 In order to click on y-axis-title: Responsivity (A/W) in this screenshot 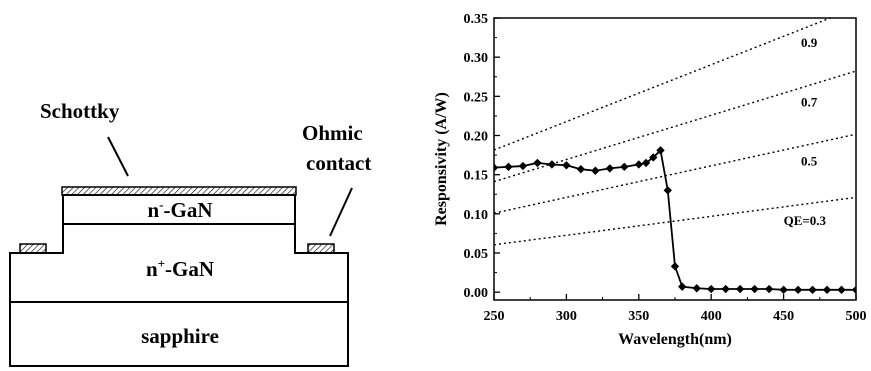, I will do `click(441, 159)`.